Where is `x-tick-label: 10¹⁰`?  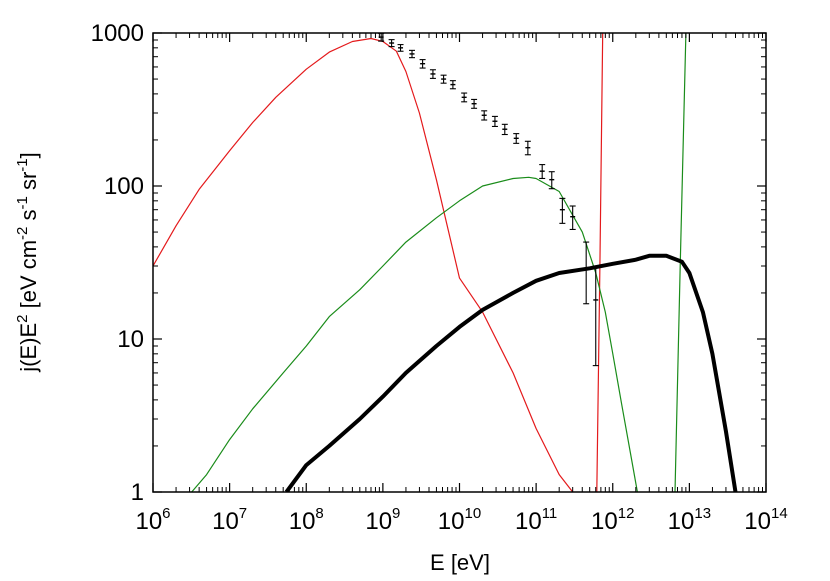
x-tick-label: 10¹⁰ is located at coordinates (459, 520).